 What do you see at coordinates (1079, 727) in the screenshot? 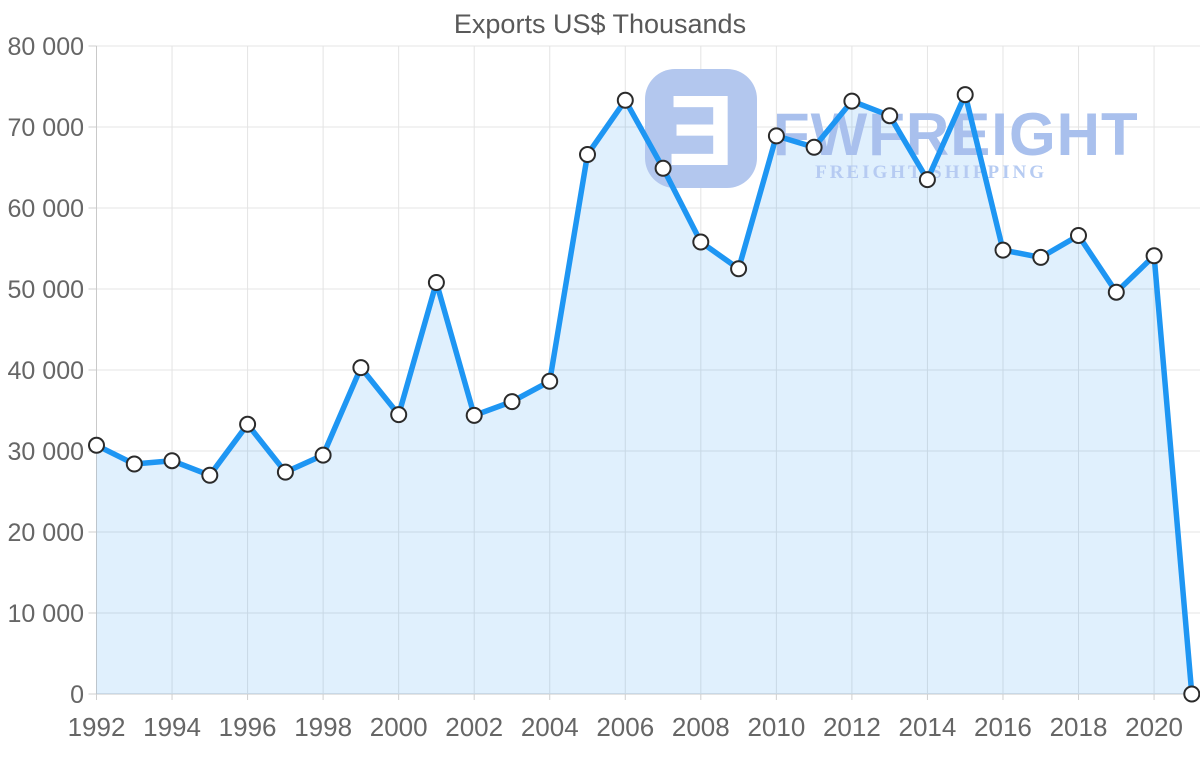
I see `x-tick-label: 2018` at bounding box center [1079, 727].